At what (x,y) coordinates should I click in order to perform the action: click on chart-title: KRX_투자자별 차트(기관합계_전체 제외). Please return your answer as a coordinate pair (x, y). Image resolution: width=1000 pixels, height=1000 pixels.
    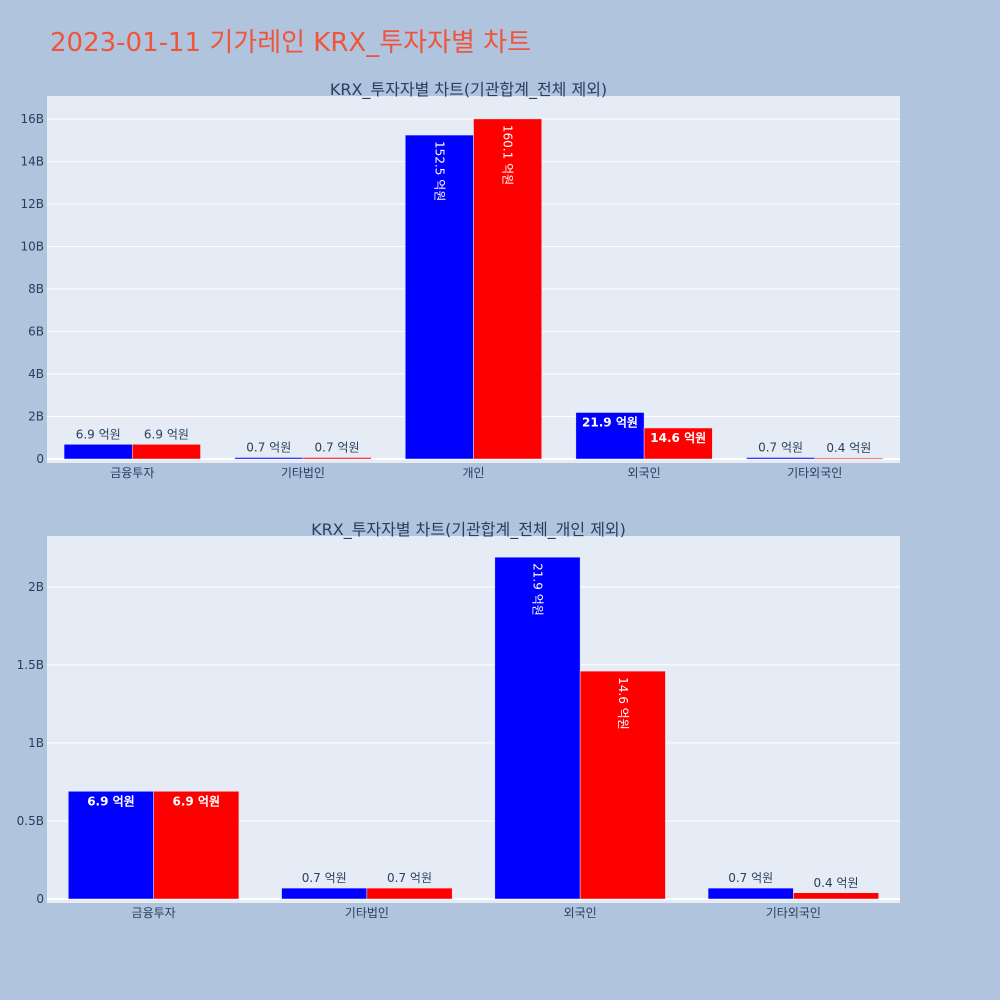
    Looking at the image, I should click on (468, 90).